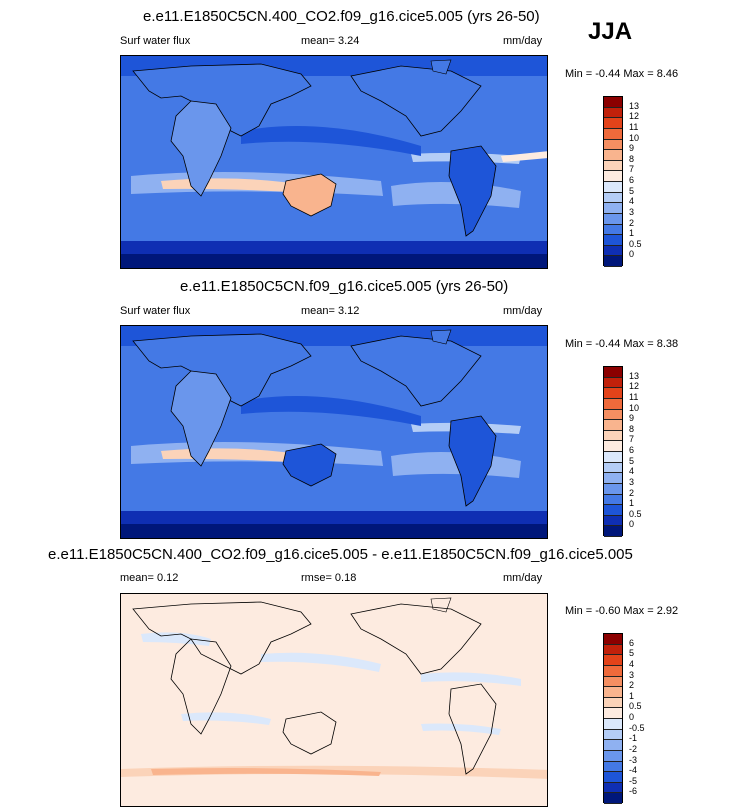 This screenshot has width=733, height=812. I want to click on colorbar-tick-label: 13, so click(634, 105).